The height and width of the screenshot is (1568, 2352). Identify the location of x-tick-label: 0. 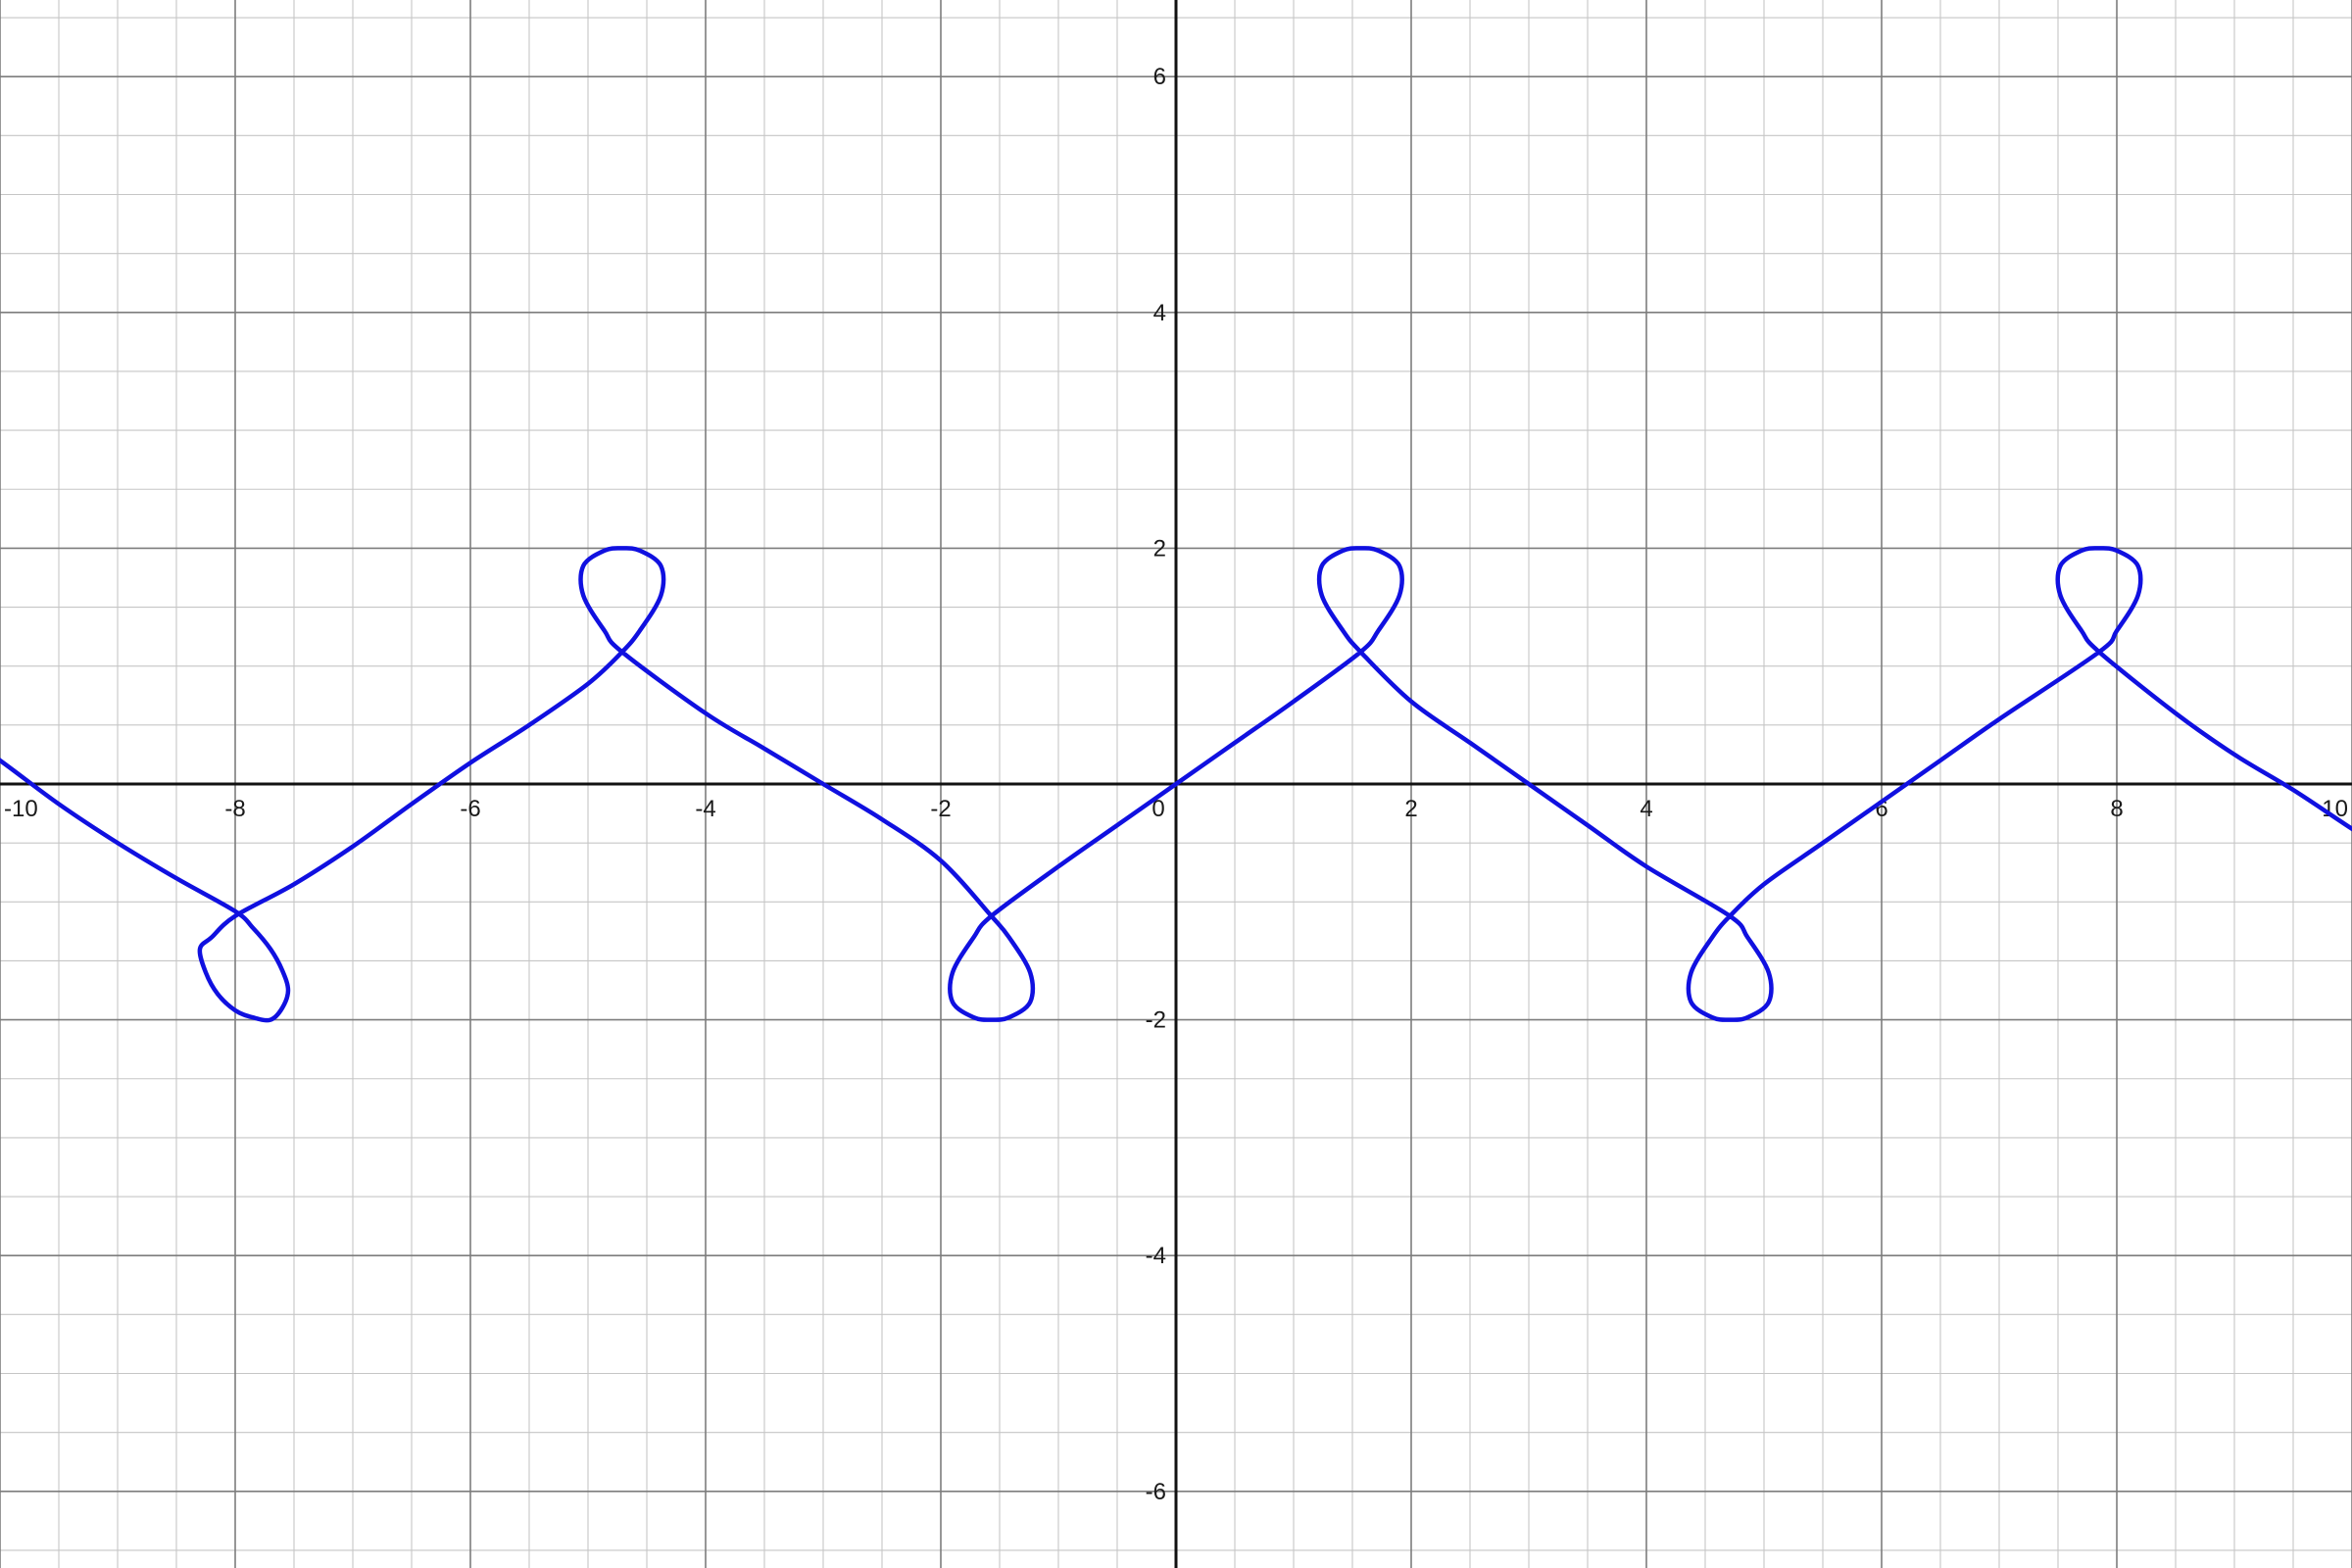
(1158, 809).